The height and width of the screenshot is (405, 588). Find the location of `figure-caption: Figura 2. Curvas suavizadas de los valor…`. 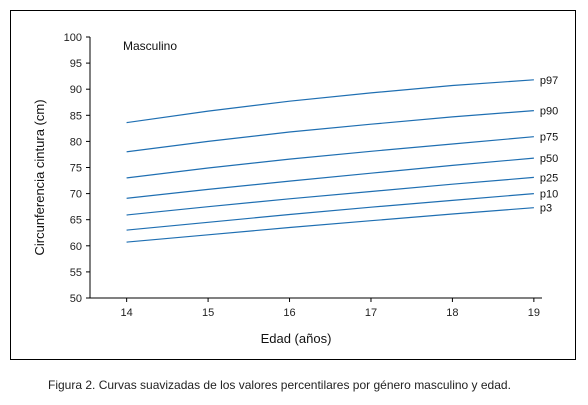

figure-caption: Figura 2. Curvas suavizadas de los valor… is located at coordinates (279, 385).